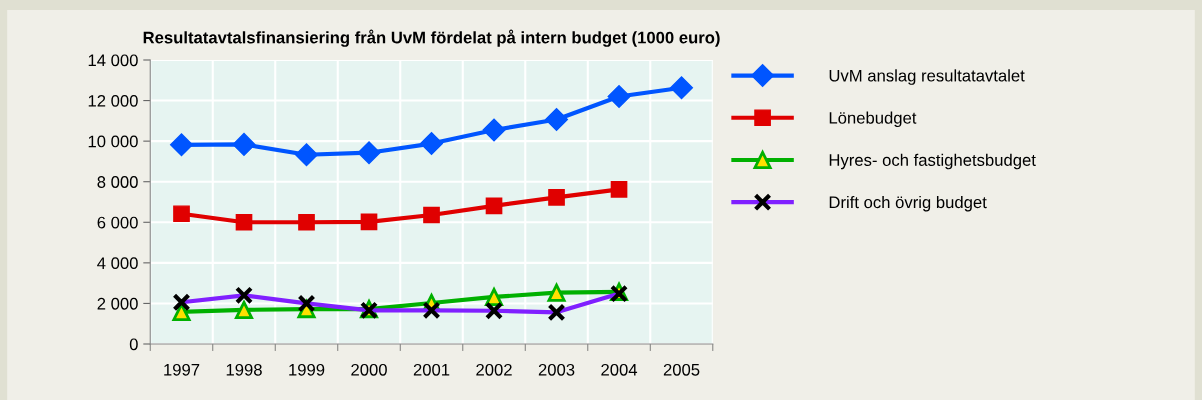 Image resolution: width=1202 pixels, height=400 pixels. Describe the element at coordinates (133, 344) in the screenshot. I see `y-tick-label: 0` at that location.